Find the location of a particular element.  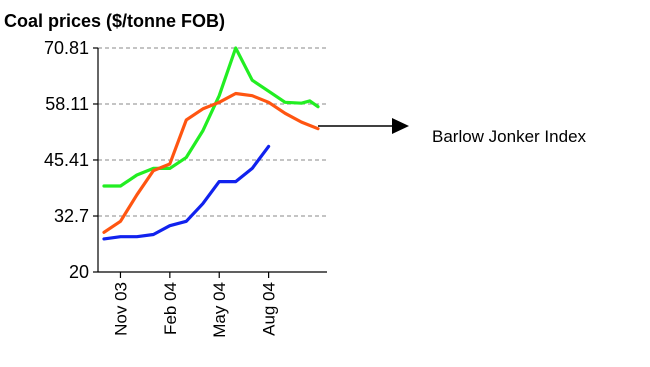

y-tick-label: 45.41 is located at coordinates (66, 160).